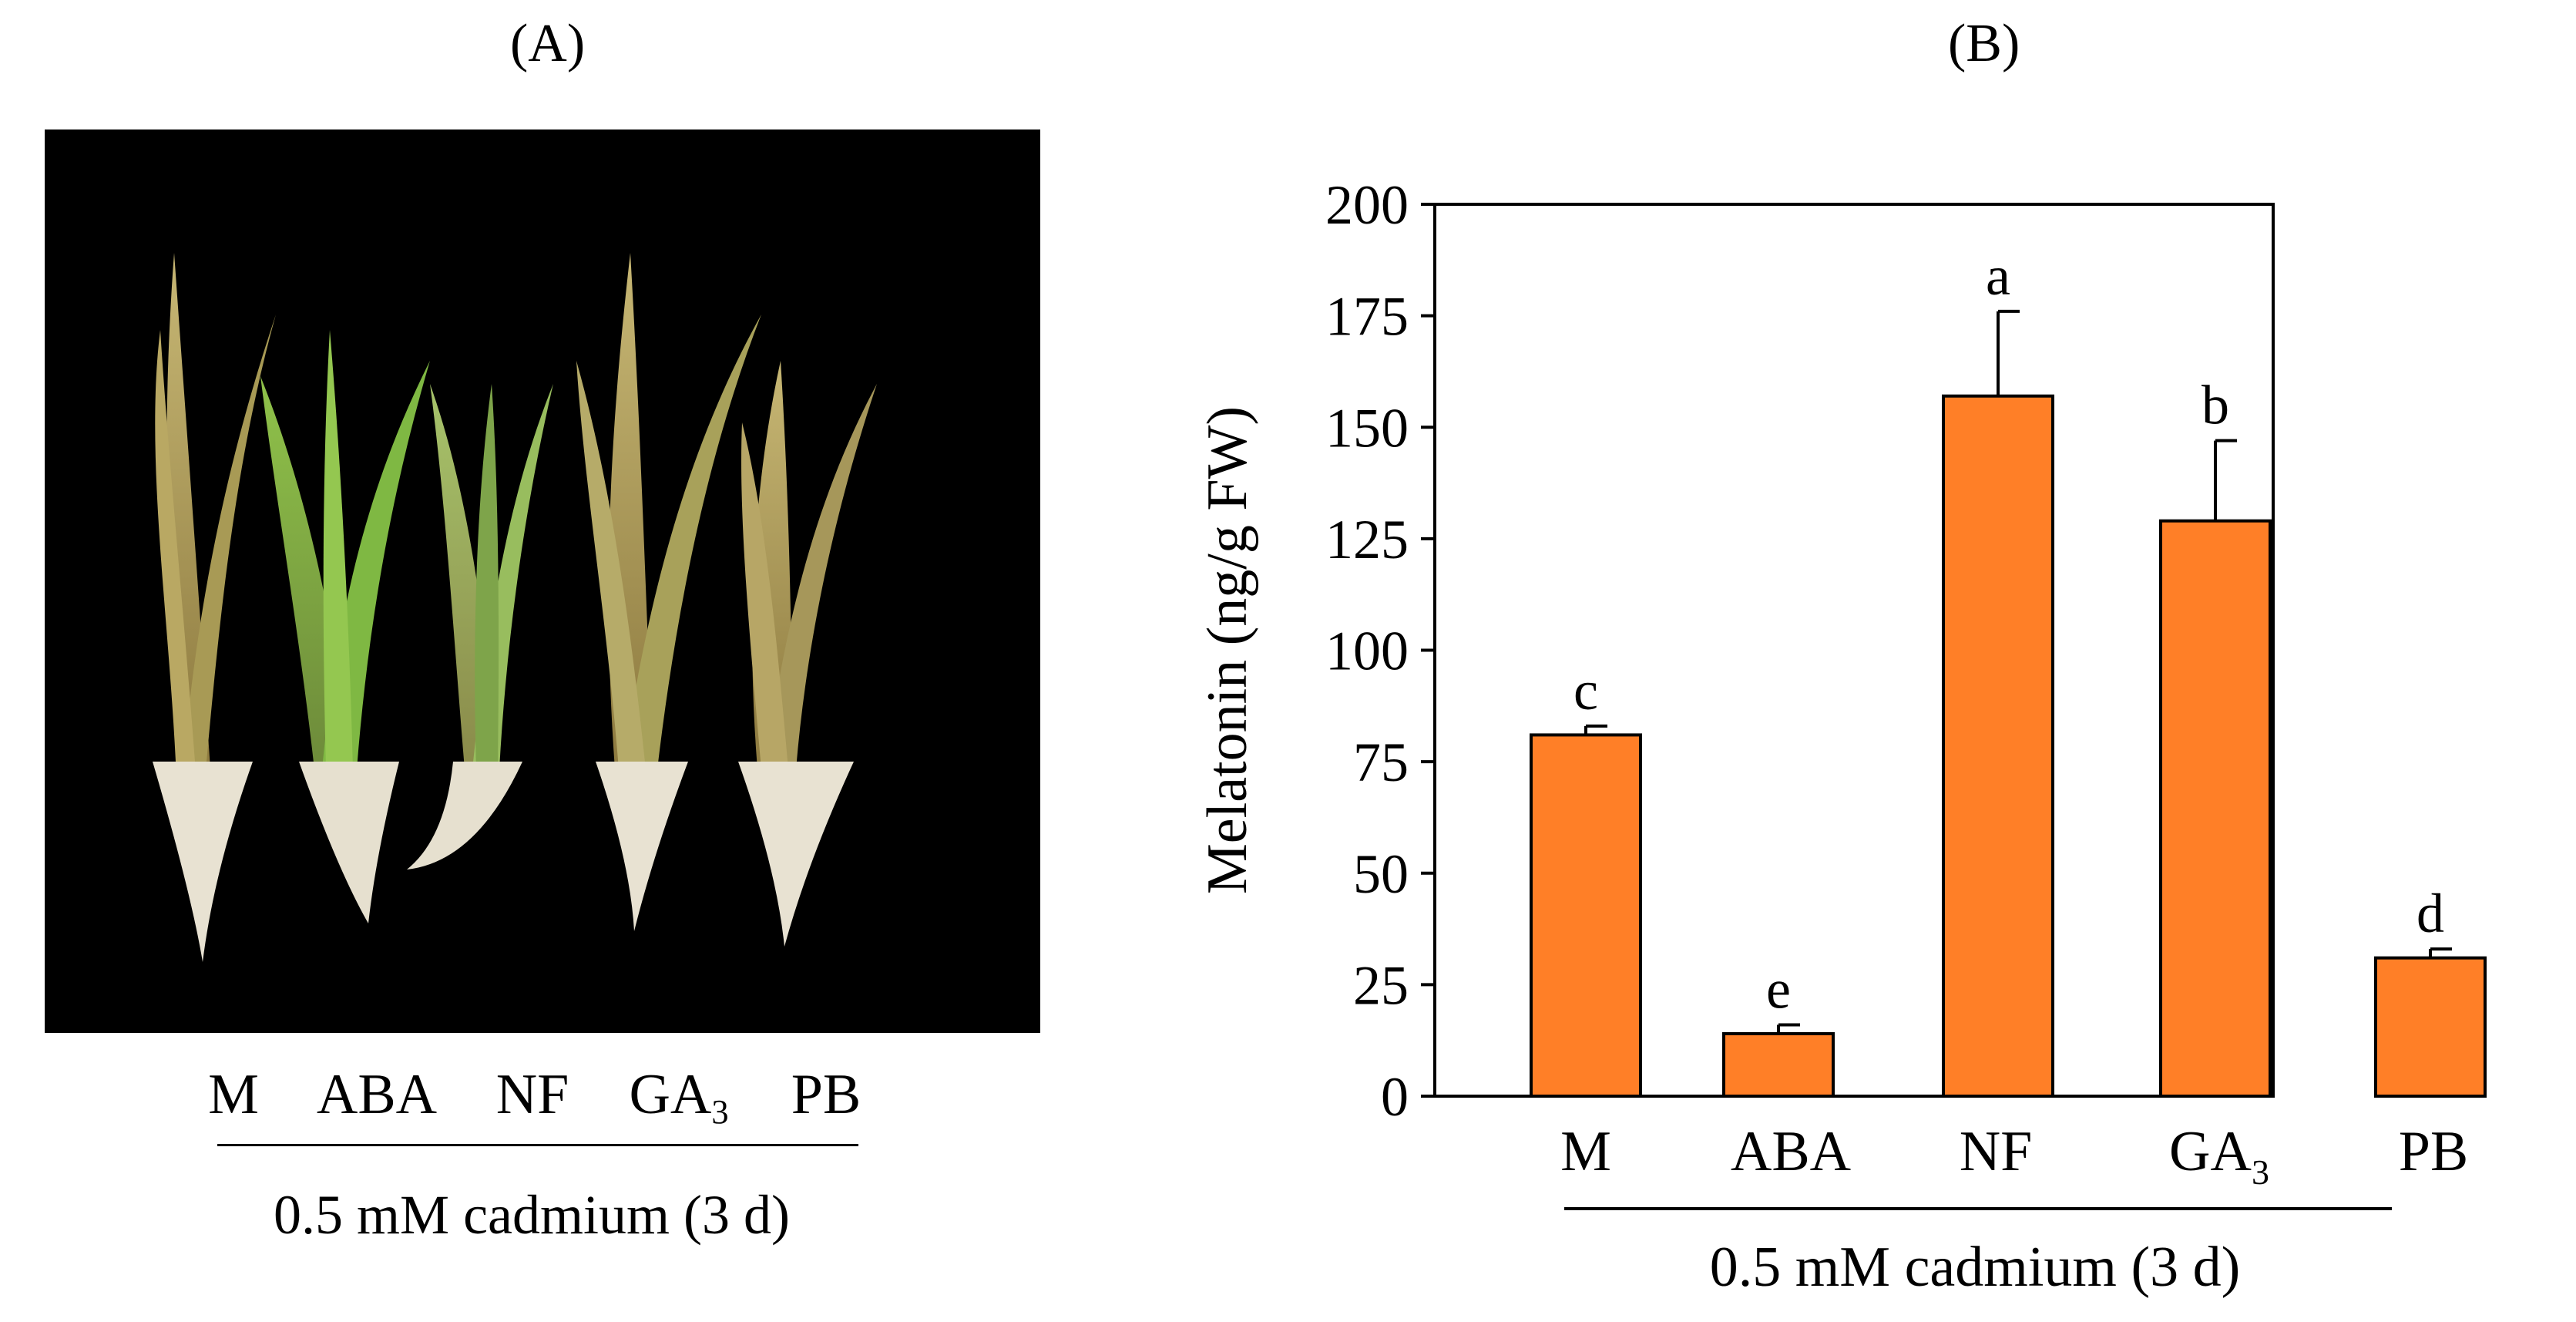 The width and height of the screenshot is (2576, 1322). Describe the element at coordinates (532, 1094) in the screenshot. I see `photo-label-nf: NF` at that location.